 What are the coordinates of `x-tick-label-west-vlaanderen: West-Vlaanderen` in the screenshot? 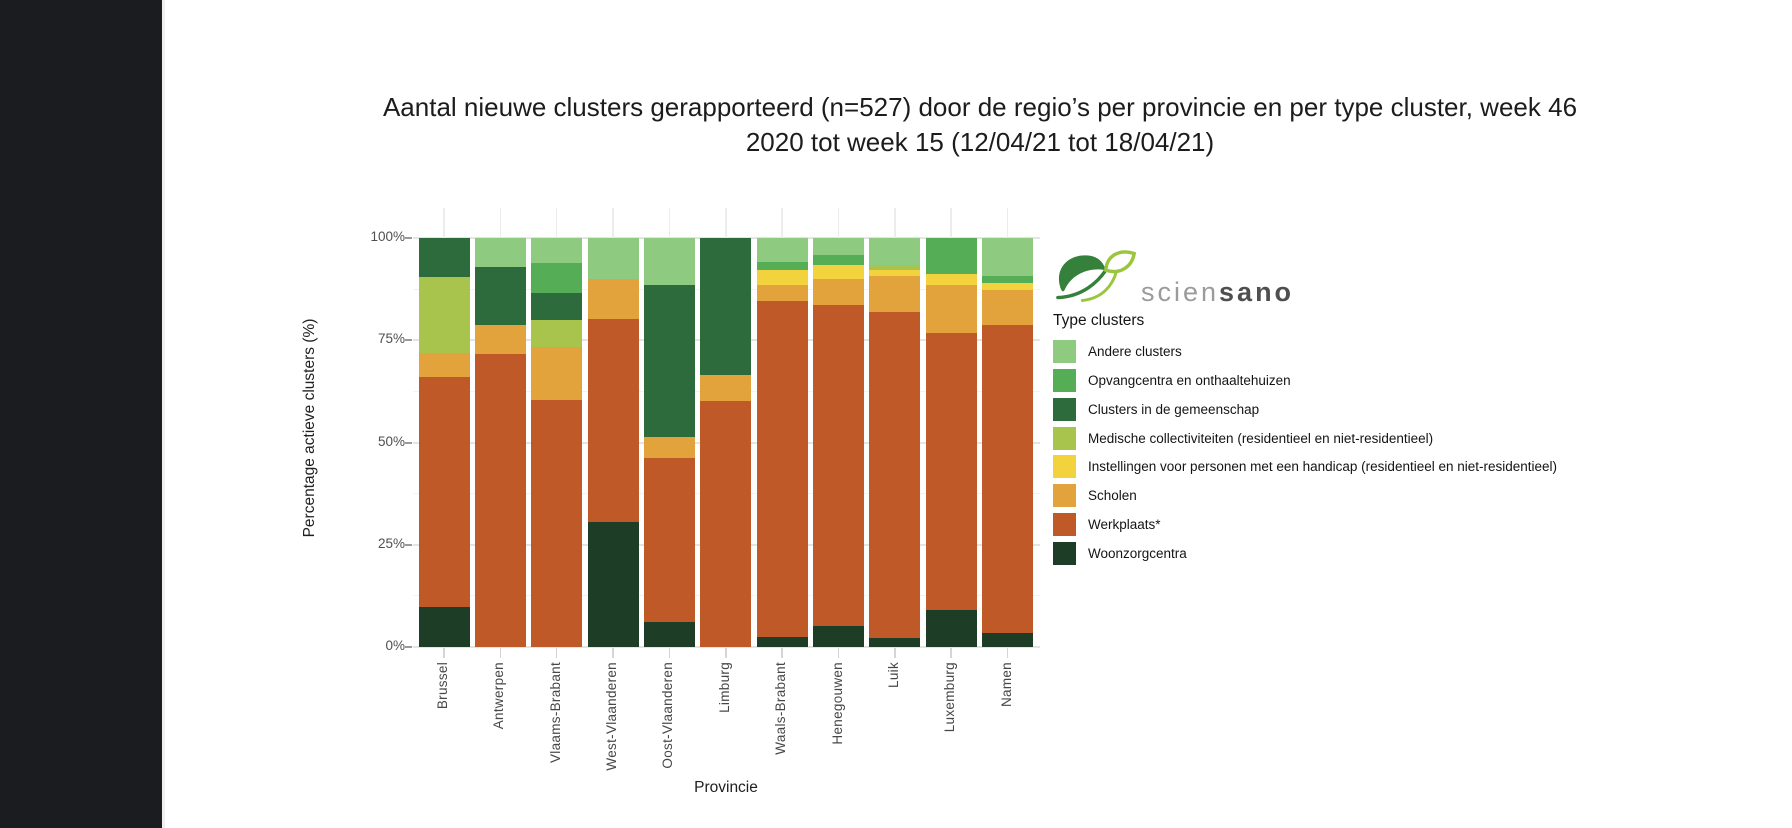 It's located at (612, 716).